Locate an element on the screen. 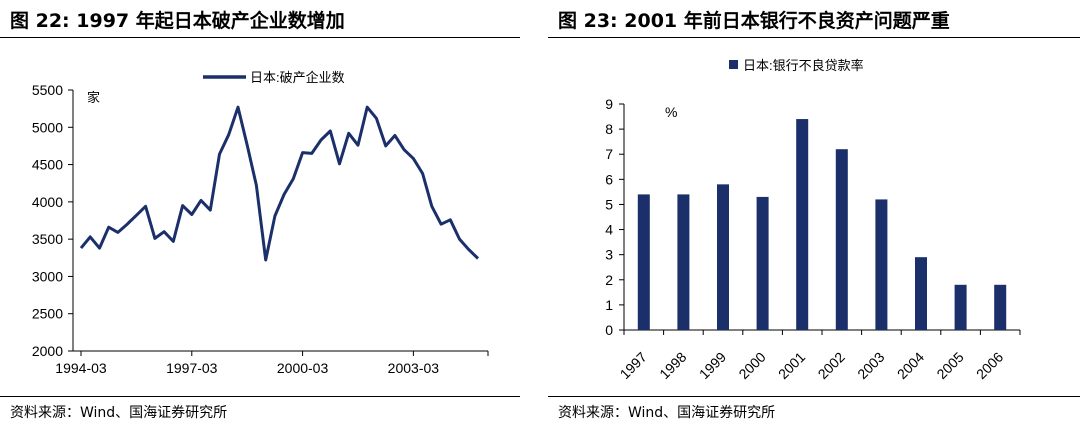 This screenshot has width=1080, height=428. x-tick-label: 2003 is located at coordinates (870, 365).